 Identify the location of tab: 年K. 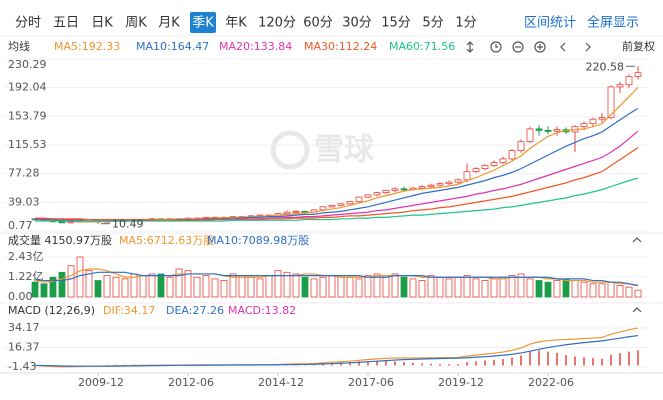
(236, 23).